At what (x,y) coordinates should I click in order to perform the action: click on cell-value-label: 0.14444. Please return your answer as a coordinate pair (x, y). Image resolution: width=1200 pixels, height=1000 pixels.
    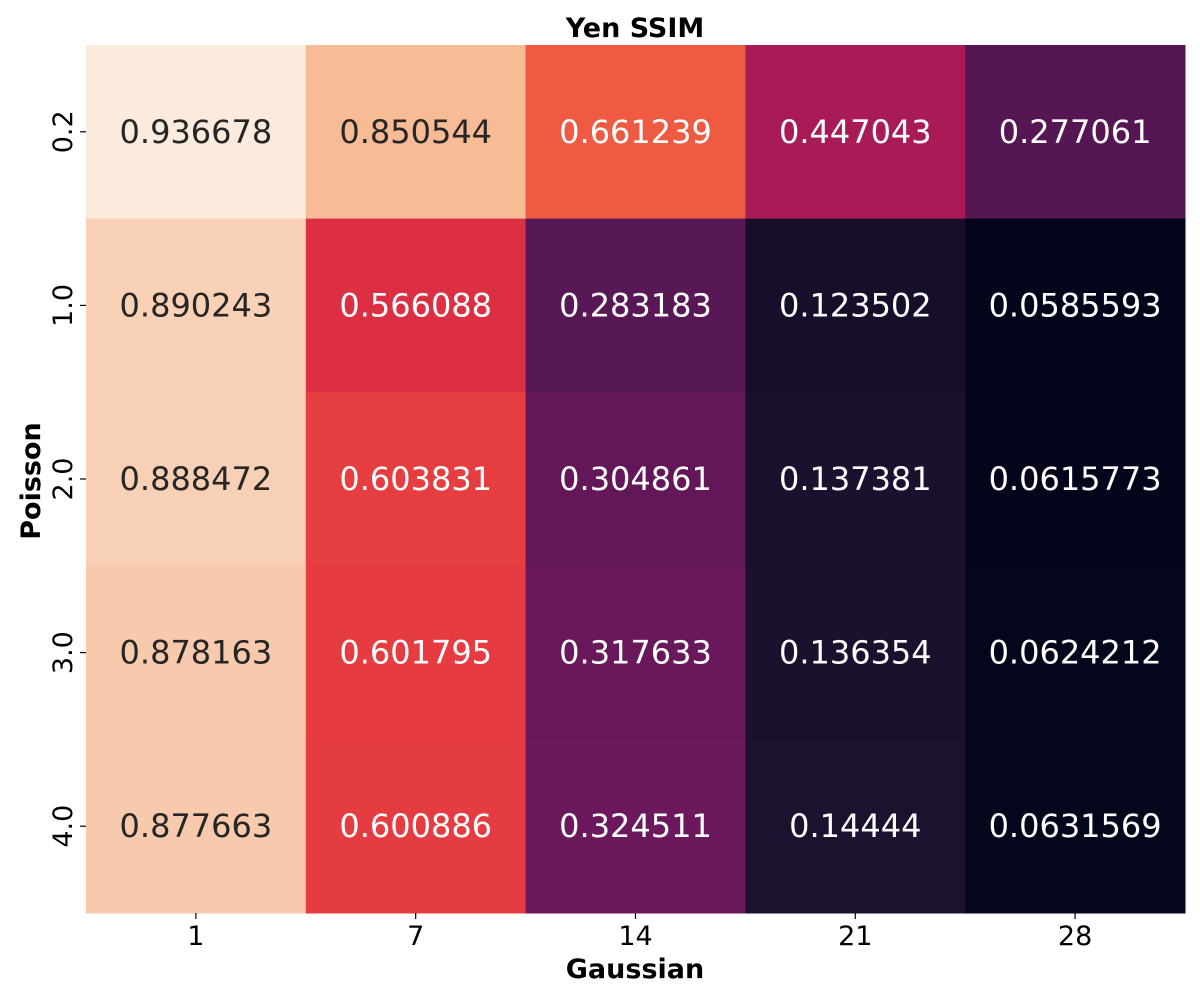
    Looking at the image, I should click on (855, 826).